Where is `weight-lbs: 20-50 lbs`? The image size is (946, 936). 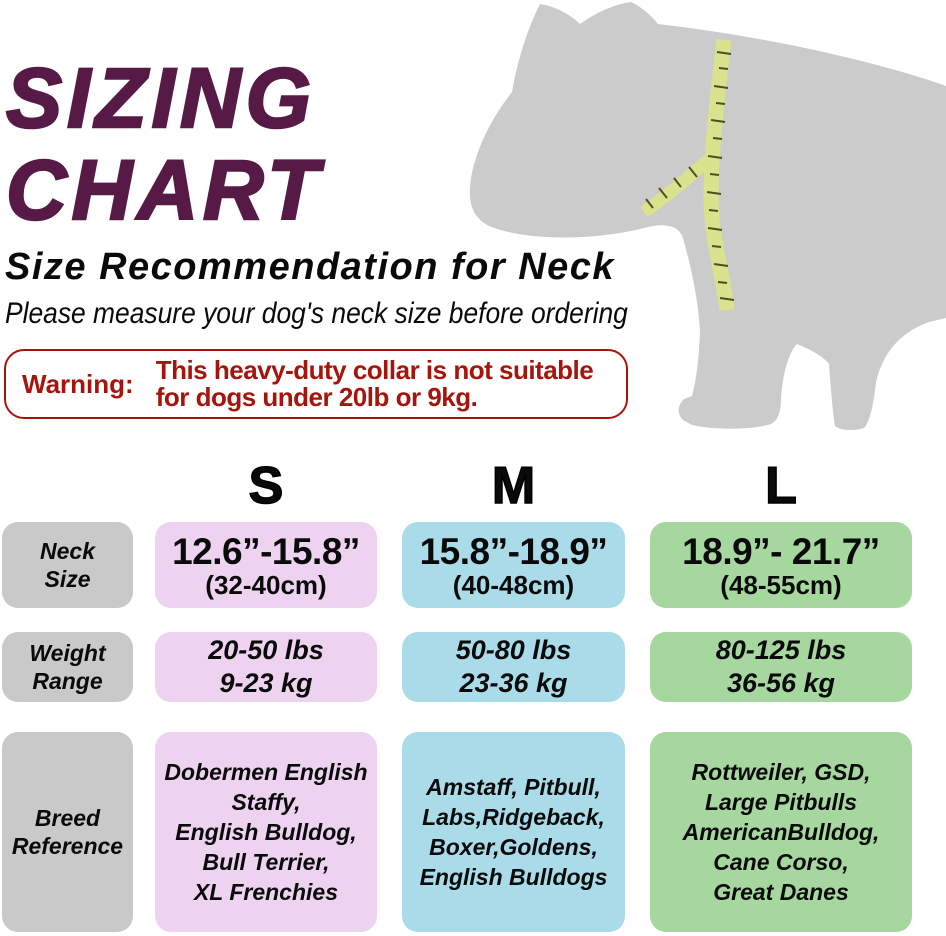 weight-lbs: 20-50 lbs is located at coordinates (266, 650).